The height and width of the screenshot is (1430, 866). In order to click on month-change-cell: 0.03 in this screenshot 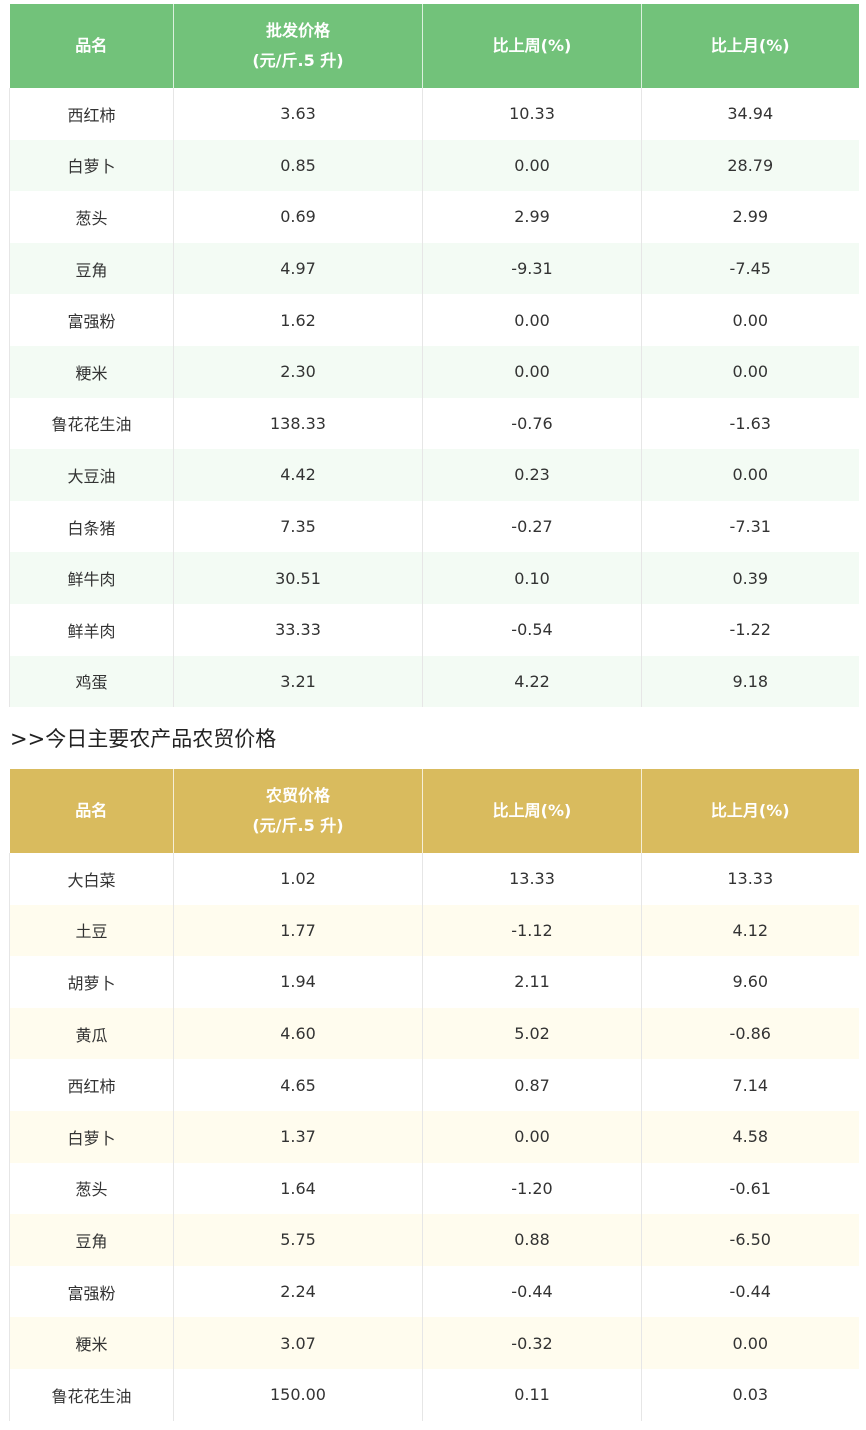, I will do `click(750, 1394)`.